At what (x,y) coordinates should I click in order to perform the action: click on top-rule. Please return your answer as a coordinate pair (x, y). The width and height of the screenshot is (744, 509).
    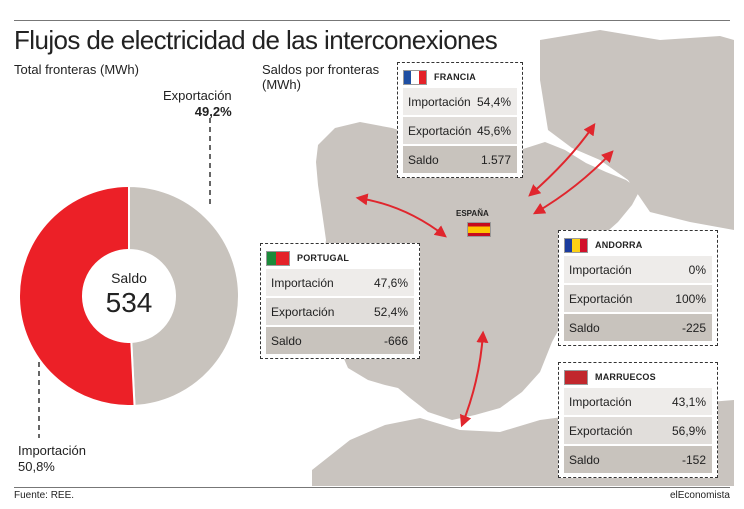
    Looking at the image, I should click on (372, 20).